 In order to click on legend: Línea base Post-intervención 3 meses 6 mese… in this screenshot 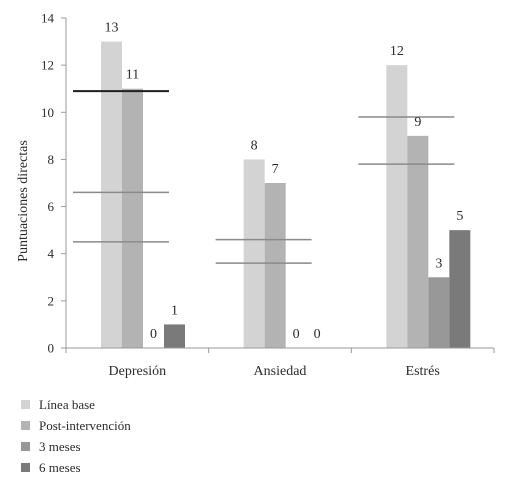, I will do `click(76, 436)`.